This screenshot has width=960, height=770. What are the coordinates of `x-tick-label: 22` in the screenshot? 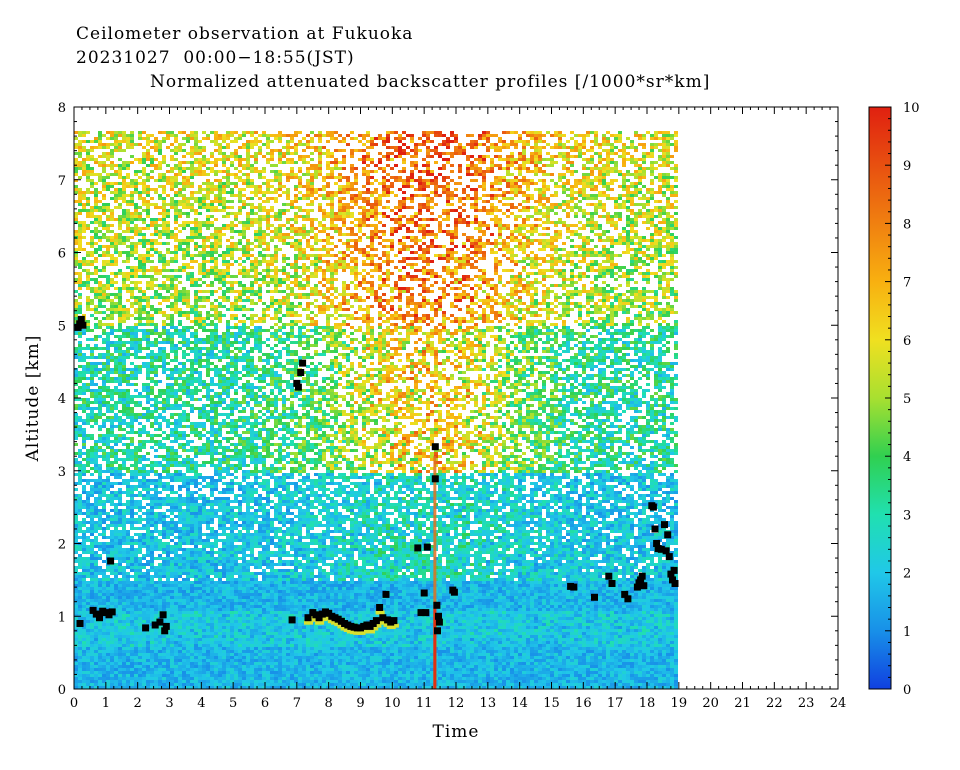 It's located at (774, 703).